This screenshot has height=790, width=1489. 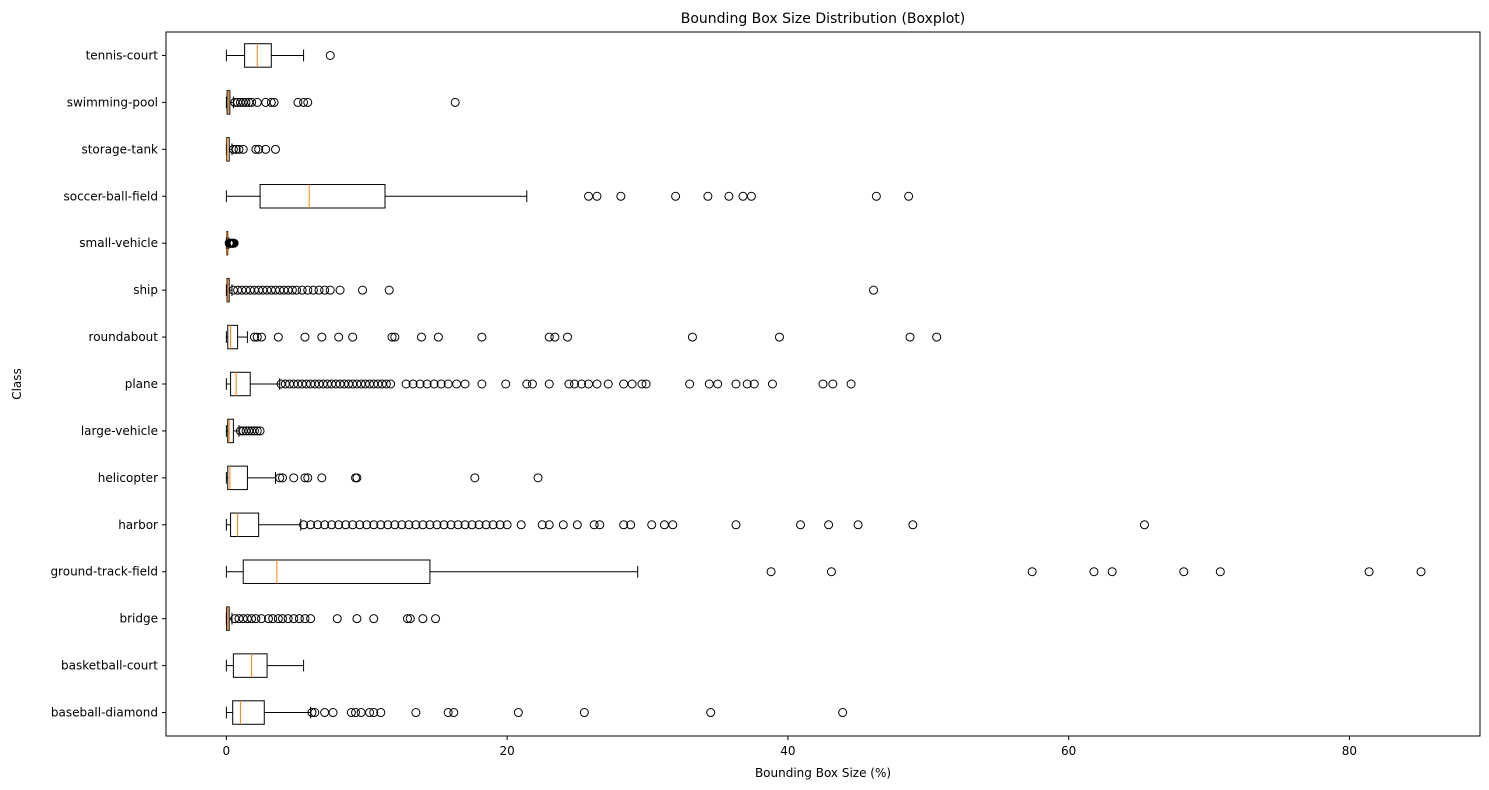 What do you see at coordinates (159, 243) in the screenshot?
I see `box-small-vehicle: small-vehicle` at bounding box center [159, 243].